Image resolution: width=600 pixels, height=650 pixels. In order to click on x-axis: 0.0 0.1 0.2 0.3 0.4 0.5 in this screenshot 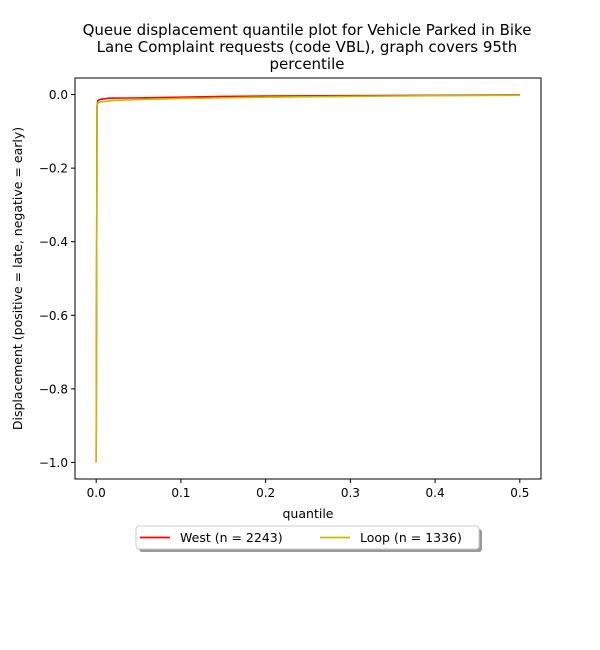, I will do `click(308, 489)`.